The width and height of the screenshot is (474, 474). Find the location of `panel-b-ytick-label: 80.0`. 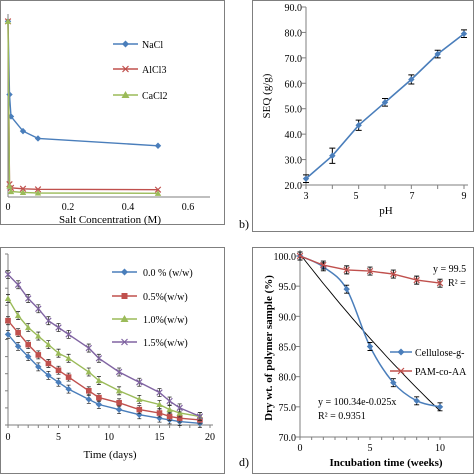

panel-b-ytick-label: 80.0 is located at coordinates (294, 33).